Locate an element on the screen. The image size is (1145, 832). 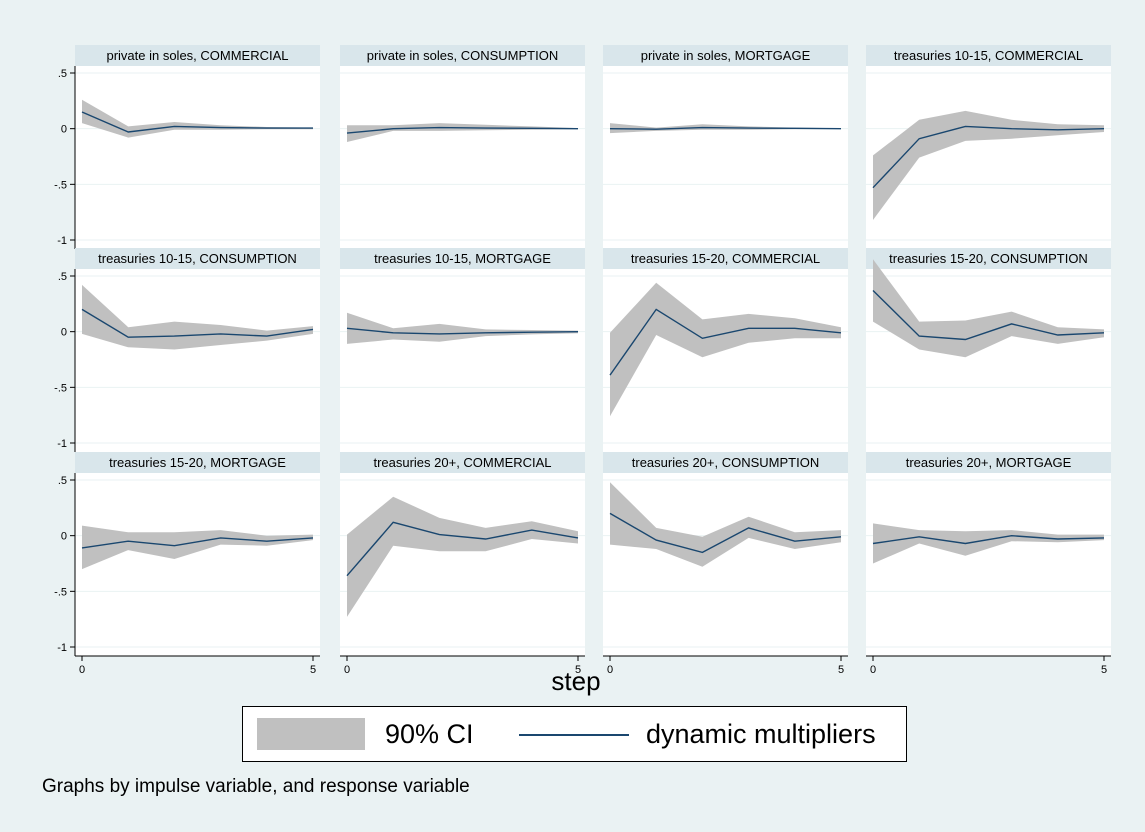
panel-title: treasuries 20+, COMMERCIAL is located at coordinates (462, 462).